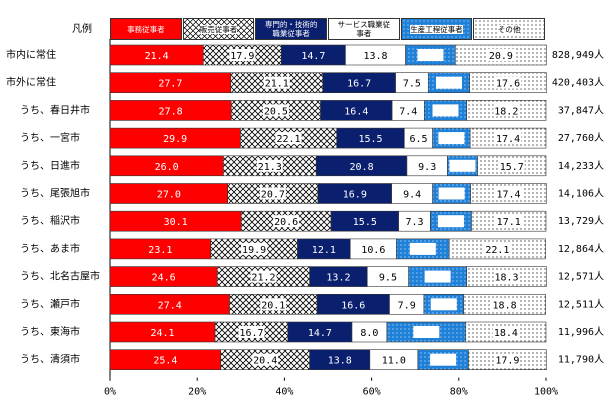 The width and height of the screenshot is (608, 403). Describe the element at coordinates (369, 333) in the screenshot. I see `value-label: 8.0` at that location.